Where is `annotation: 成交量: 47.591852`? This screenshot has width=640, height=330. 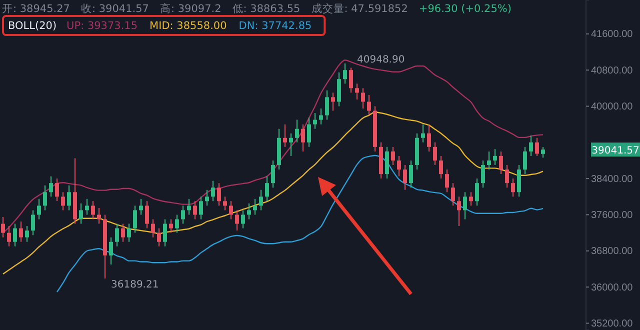
annotation: 成交量: 47.591852 is located at coordinates (359, 8).